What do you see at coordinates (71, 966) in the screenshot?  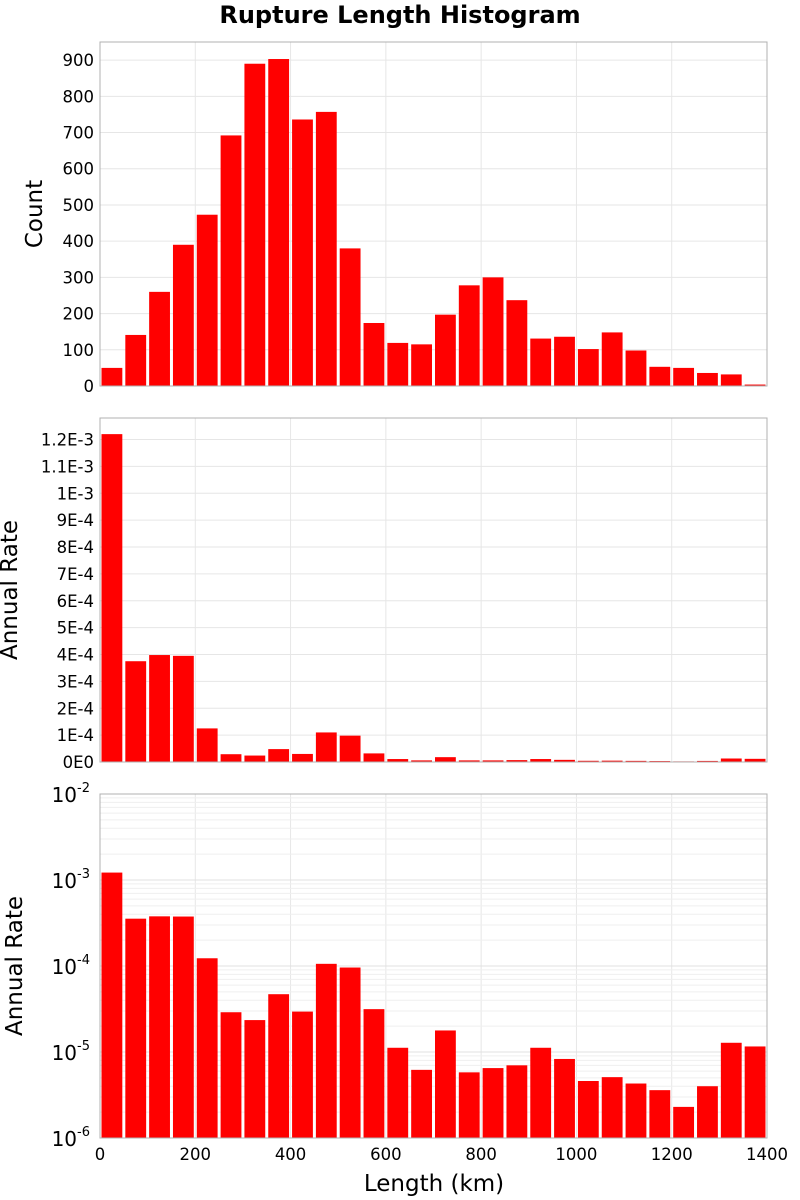 I see `y-tick-label: 10⁻⁴` at bounding box center [71, 966].